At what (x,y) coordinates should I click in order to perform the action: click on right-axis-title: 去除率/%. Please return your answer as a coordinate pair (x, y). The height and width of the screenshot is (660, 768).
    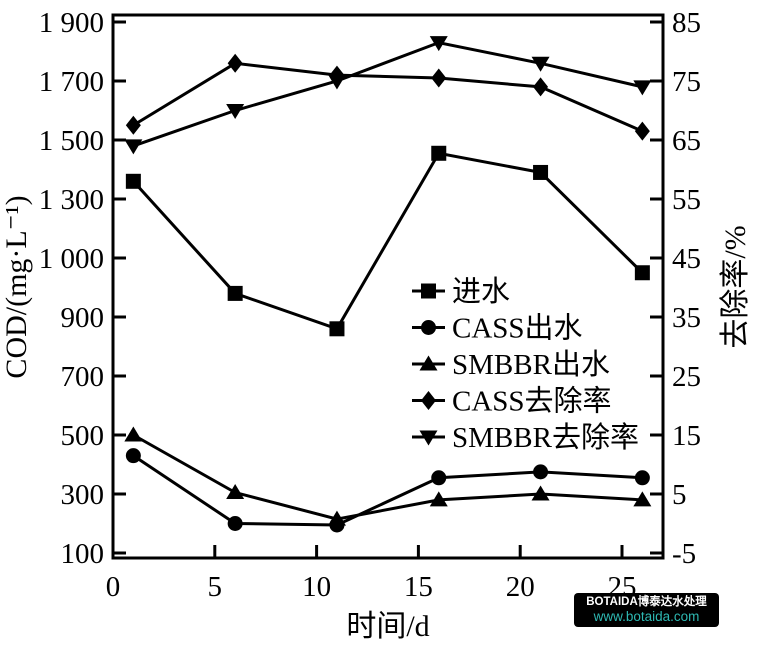
    Looking at the image, I should click on (735, 286).